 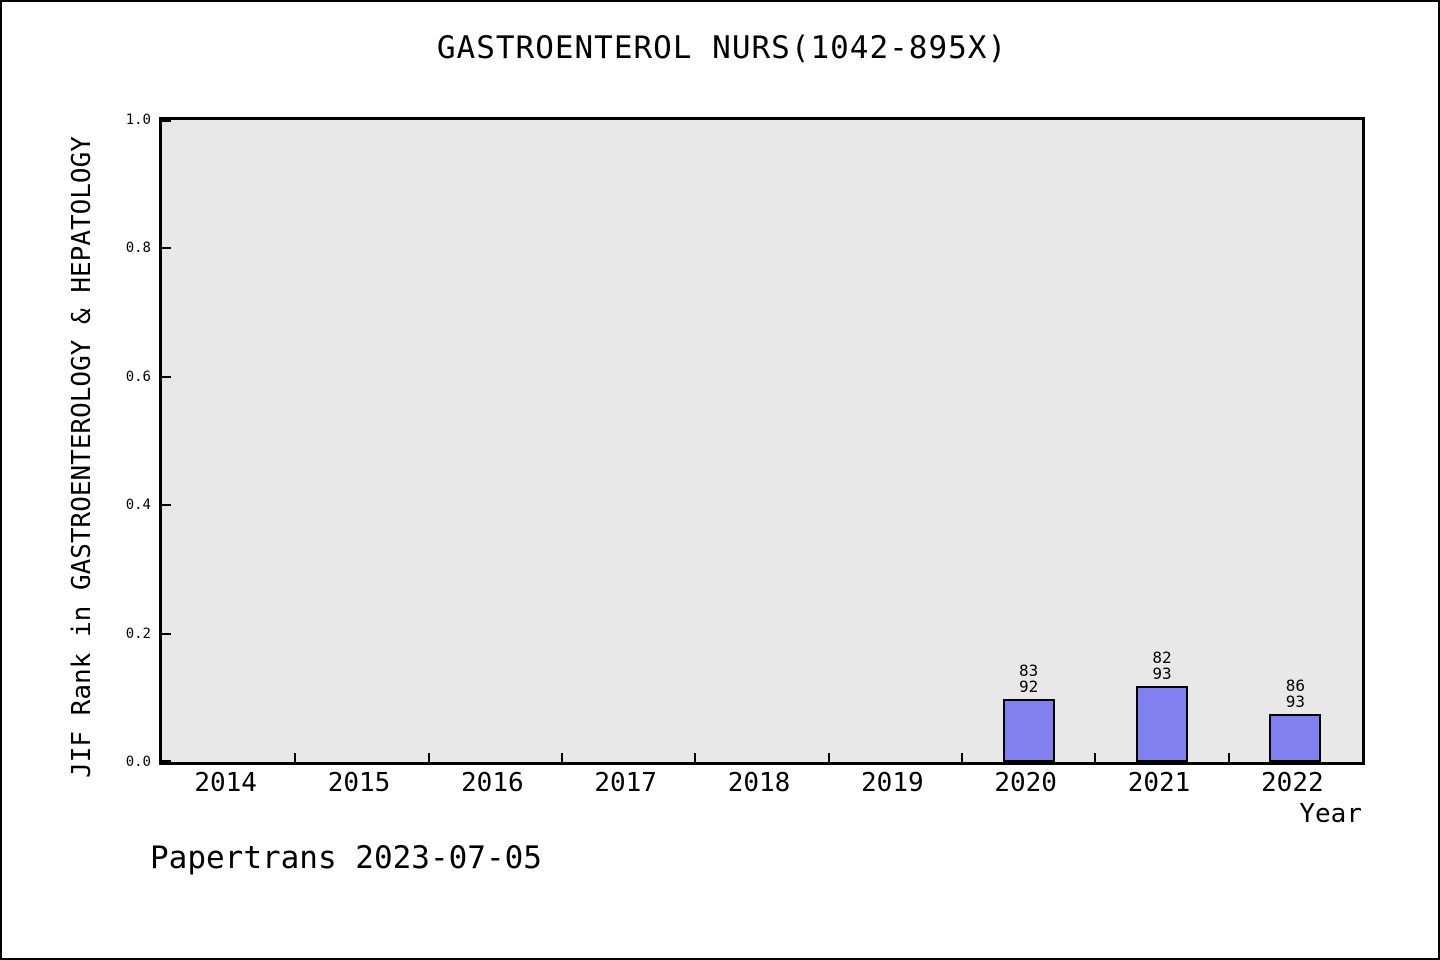 What do you see at coordinates (138, 248) in the screenshot?
I see `y-tick-label: 0.8` at bounding box center [138, 248].